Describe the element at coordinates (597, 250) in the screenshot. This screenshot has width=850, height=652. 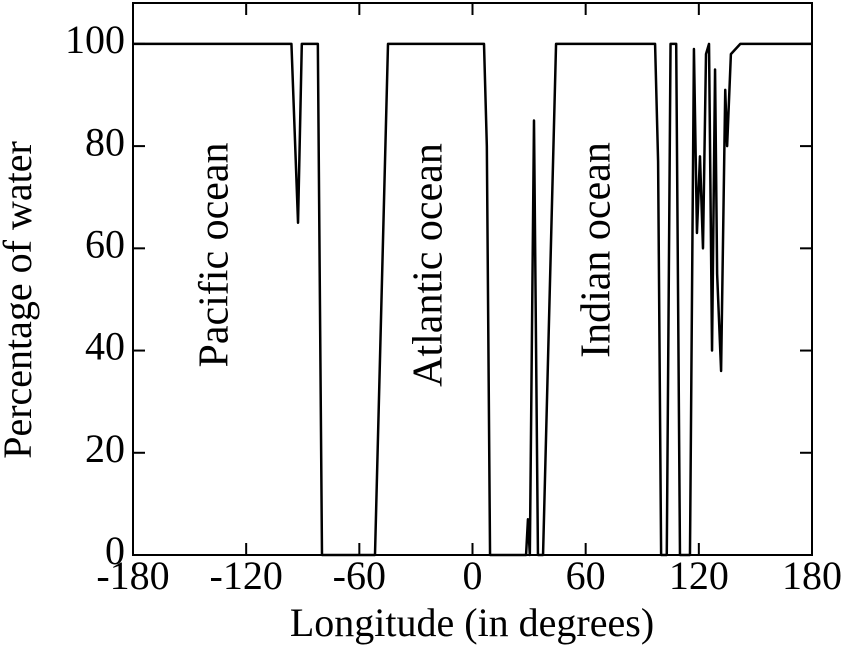
I see `annotation: Indian ocean` at that location.